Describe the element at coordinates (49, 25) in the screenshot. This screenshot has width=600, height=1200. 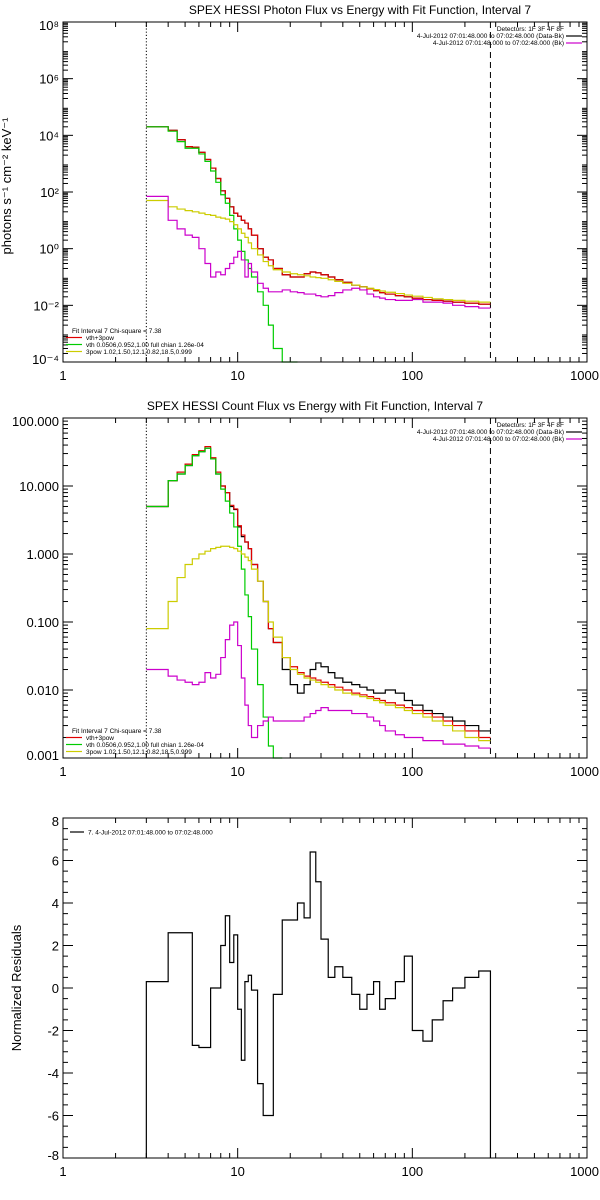
I see `y-tick-label: 10⁸` at that location.